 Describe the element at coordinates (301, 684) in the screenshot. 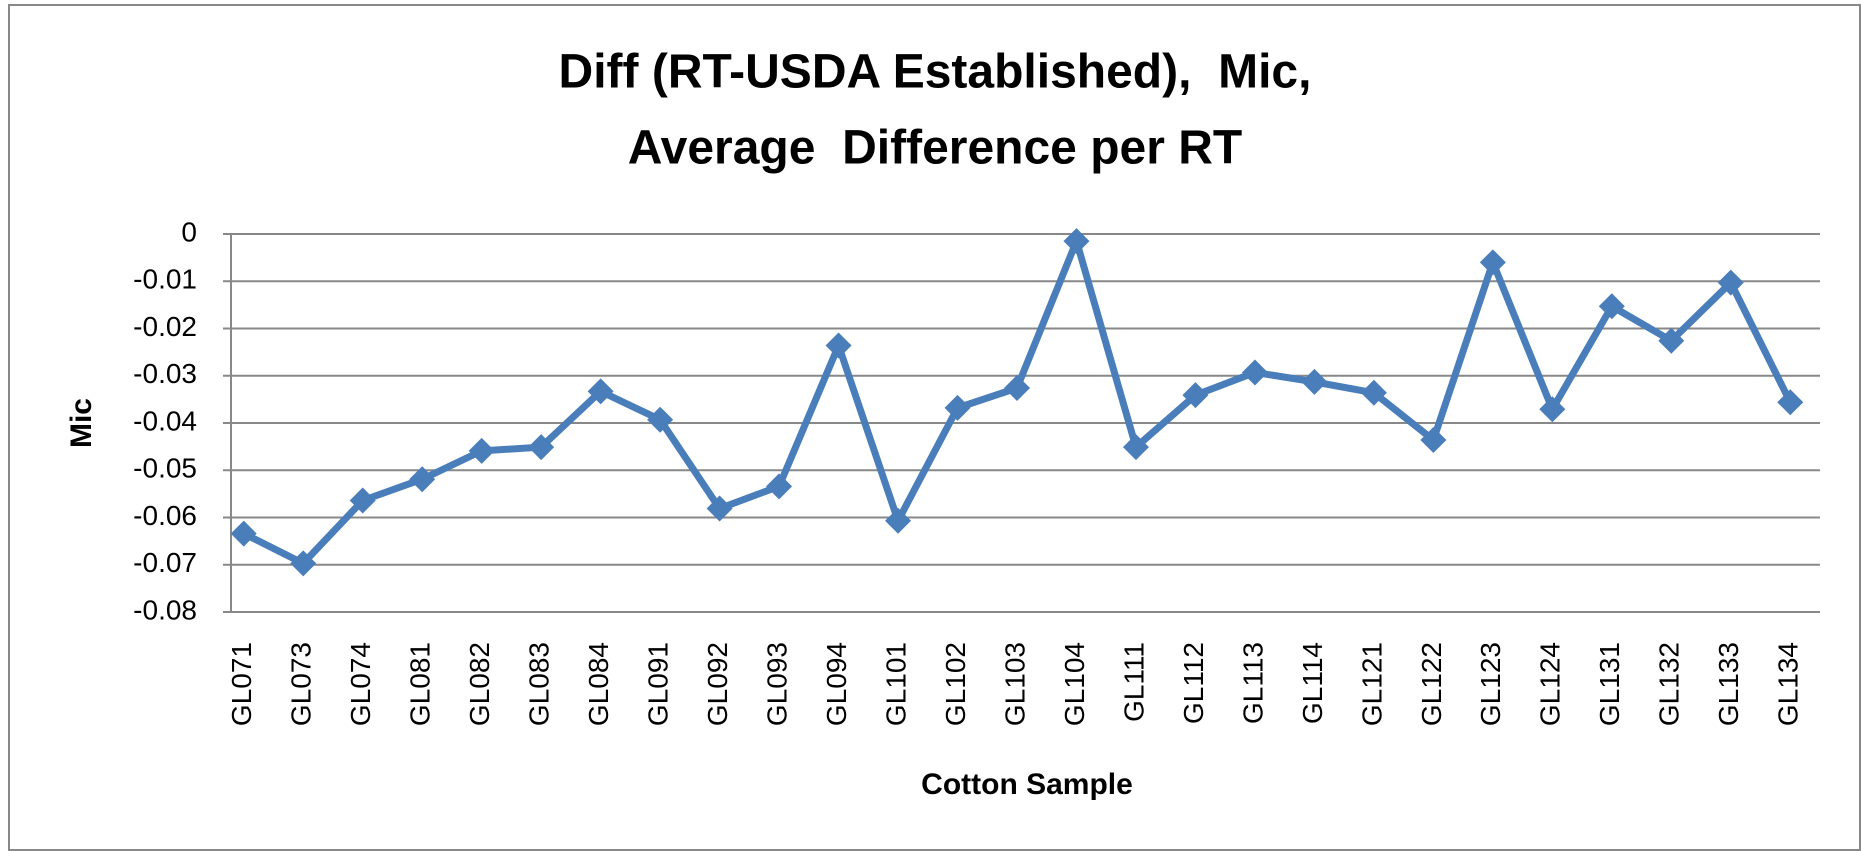

I see `x-tick-label: GL073` at that location.